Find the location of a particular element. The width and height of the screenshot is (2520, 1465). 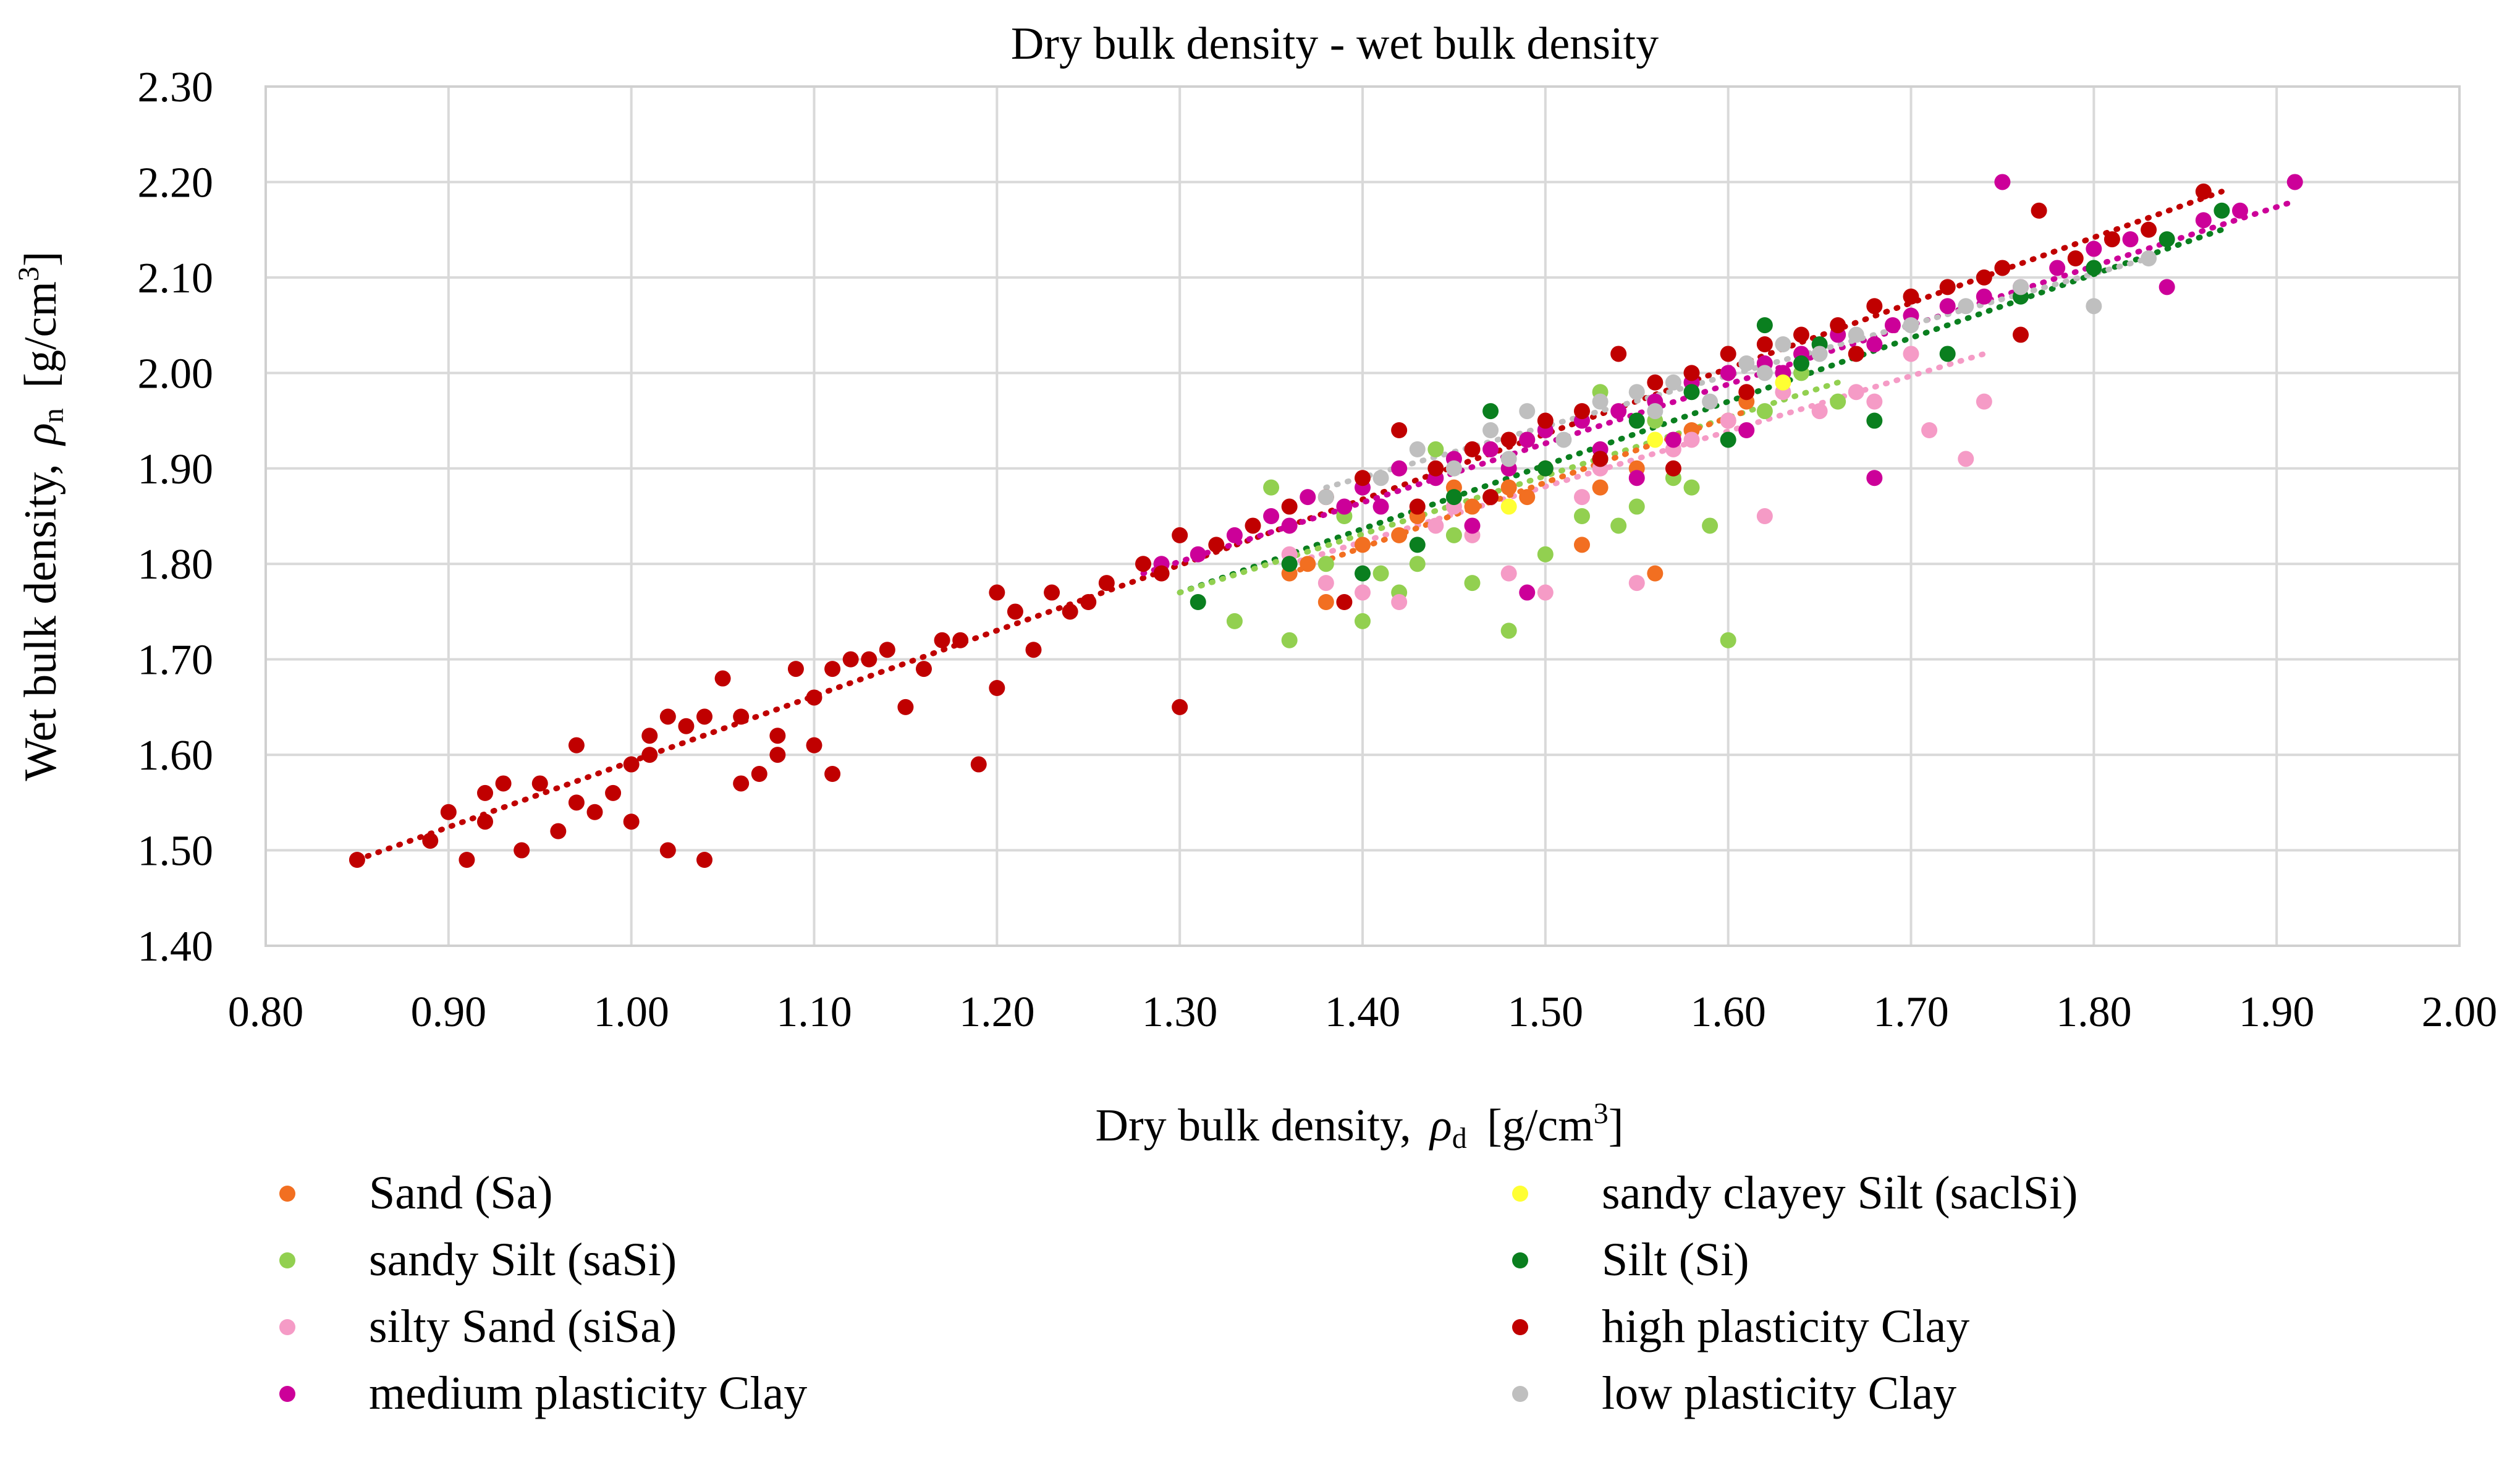

y-axis-label: Wet bulk density, ρn [g/cm3] is located at coordinates (43, 516).